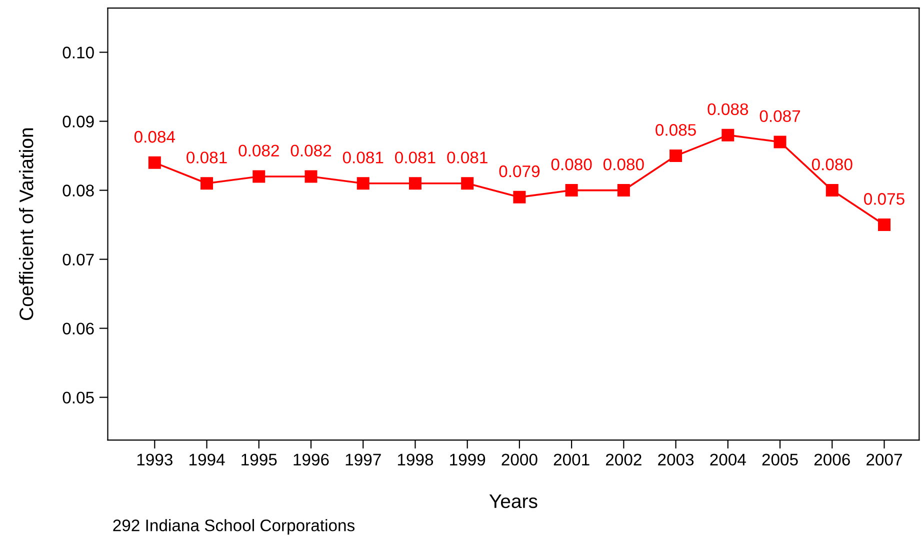  What do you see at coordinates (676, 460) in the screenshot?
I see `x-tick-label: 2003` at bounding box center [676, 460].